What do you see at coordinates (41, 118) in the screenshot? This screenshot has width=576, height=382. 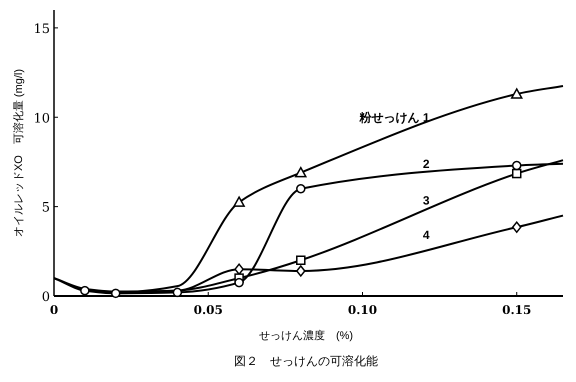 I see `y-tick-label: 10` at bounding box center [41, 118].